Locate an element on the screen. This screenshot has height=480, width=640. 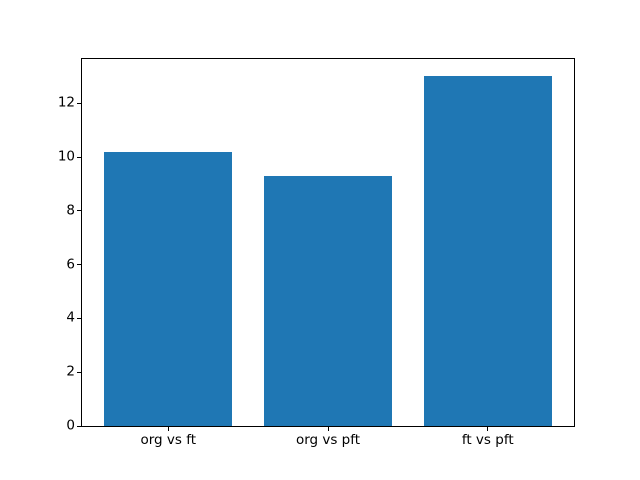
y-tick-label: 10 is located at coordinates (66, 156).